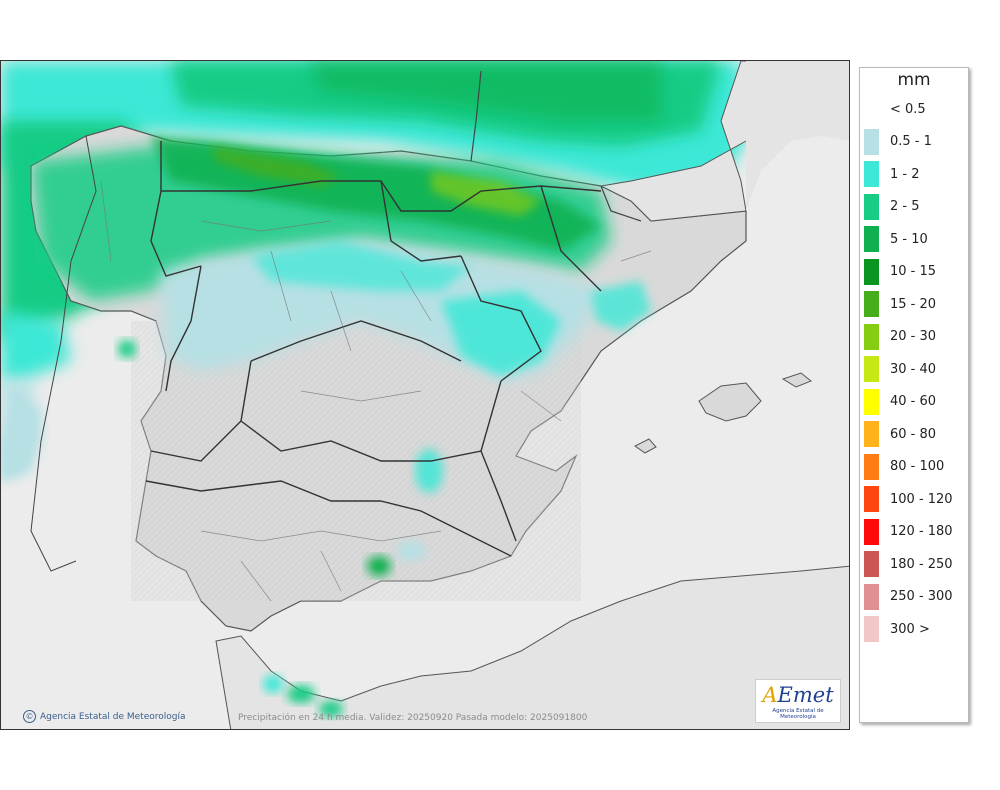  I want to click on france-south-coast, so click(797, 136).